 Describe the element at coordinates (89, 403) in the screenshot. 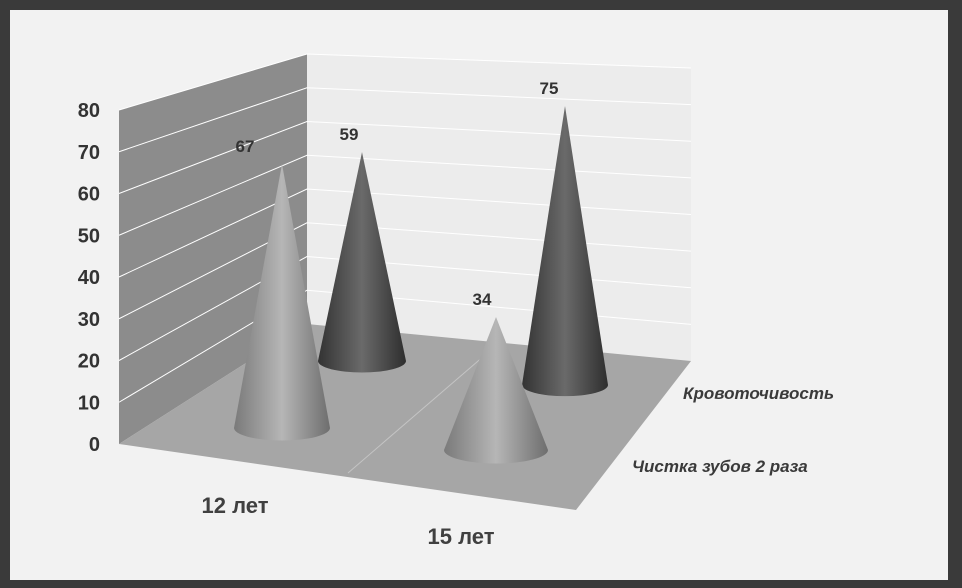

I see `y-tick-label: 10` at that location.